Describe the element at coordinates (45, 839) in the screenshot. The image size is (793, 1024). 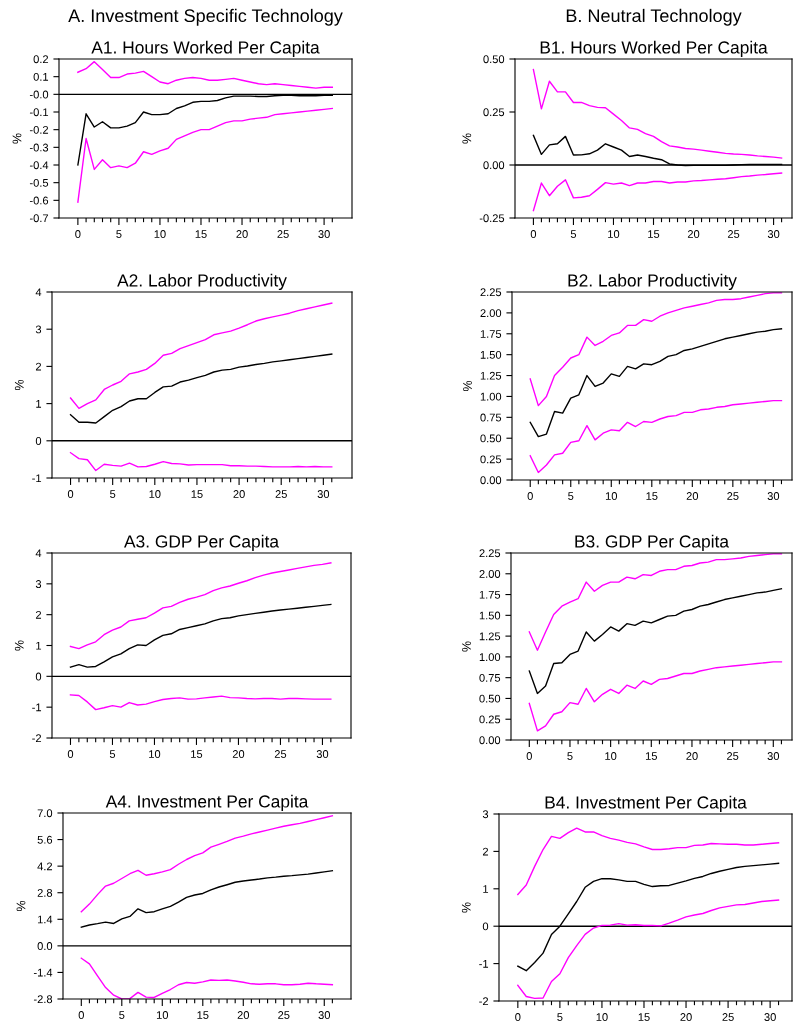
I see `y-tick-label: 5.6` at that location.